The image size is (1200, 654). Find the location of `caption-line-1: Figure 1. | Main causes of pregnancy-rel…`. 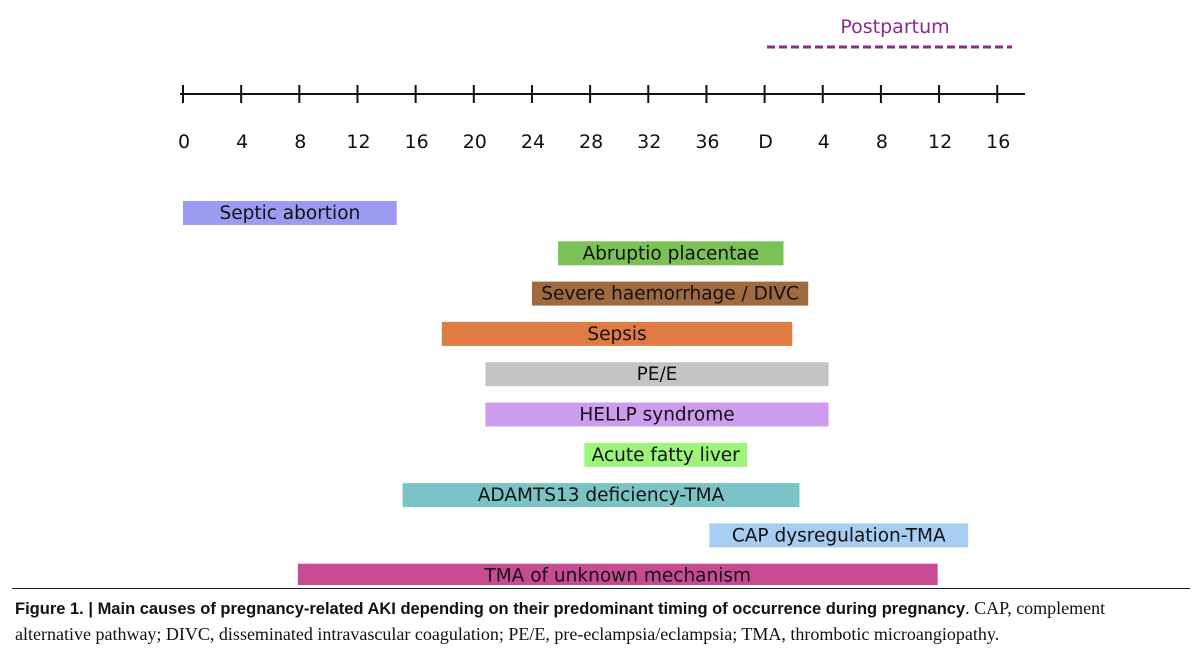

caption-line-1: Figure 1. | Main causes of pregnancy-rel… is located at coordinates (605, 609).